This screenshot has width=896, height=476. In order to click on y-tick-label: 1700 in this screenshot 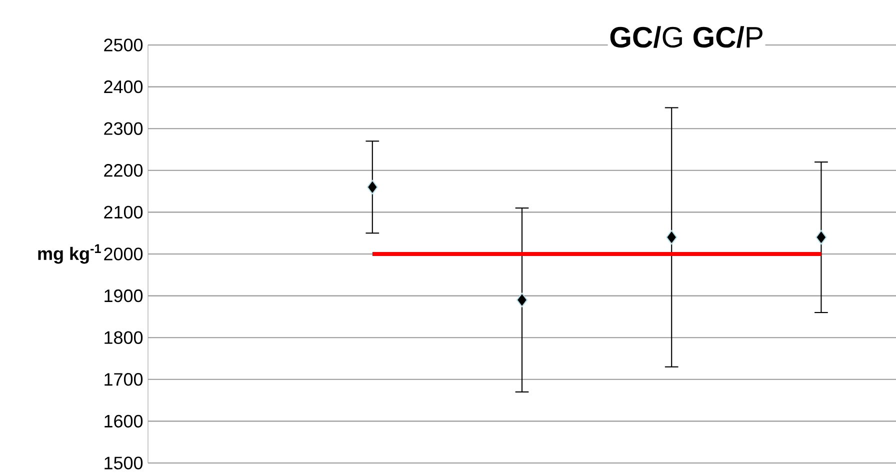, I will do `click(123, 379)`.